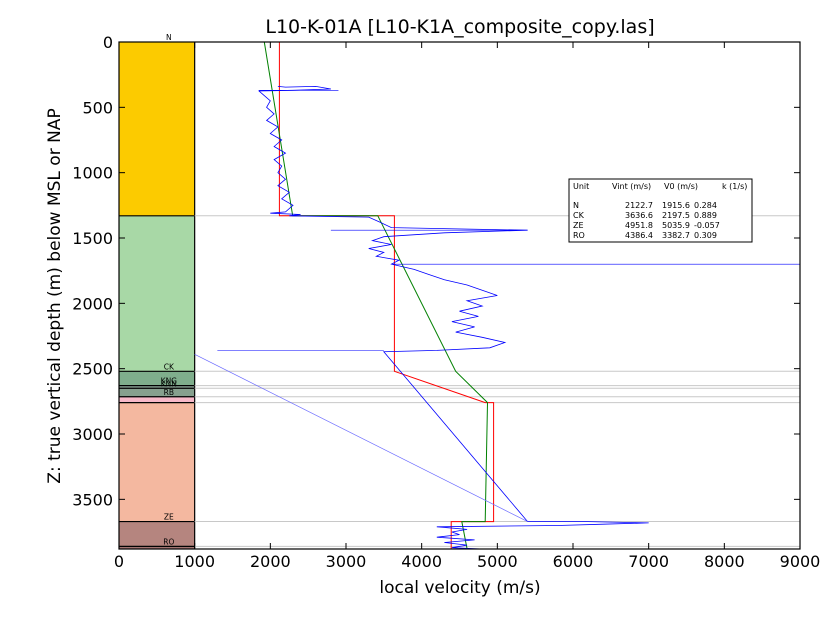  Describe the element at coordinates (92, 303) in the screenshot. I see `y-tick-label: 2000` at that location.